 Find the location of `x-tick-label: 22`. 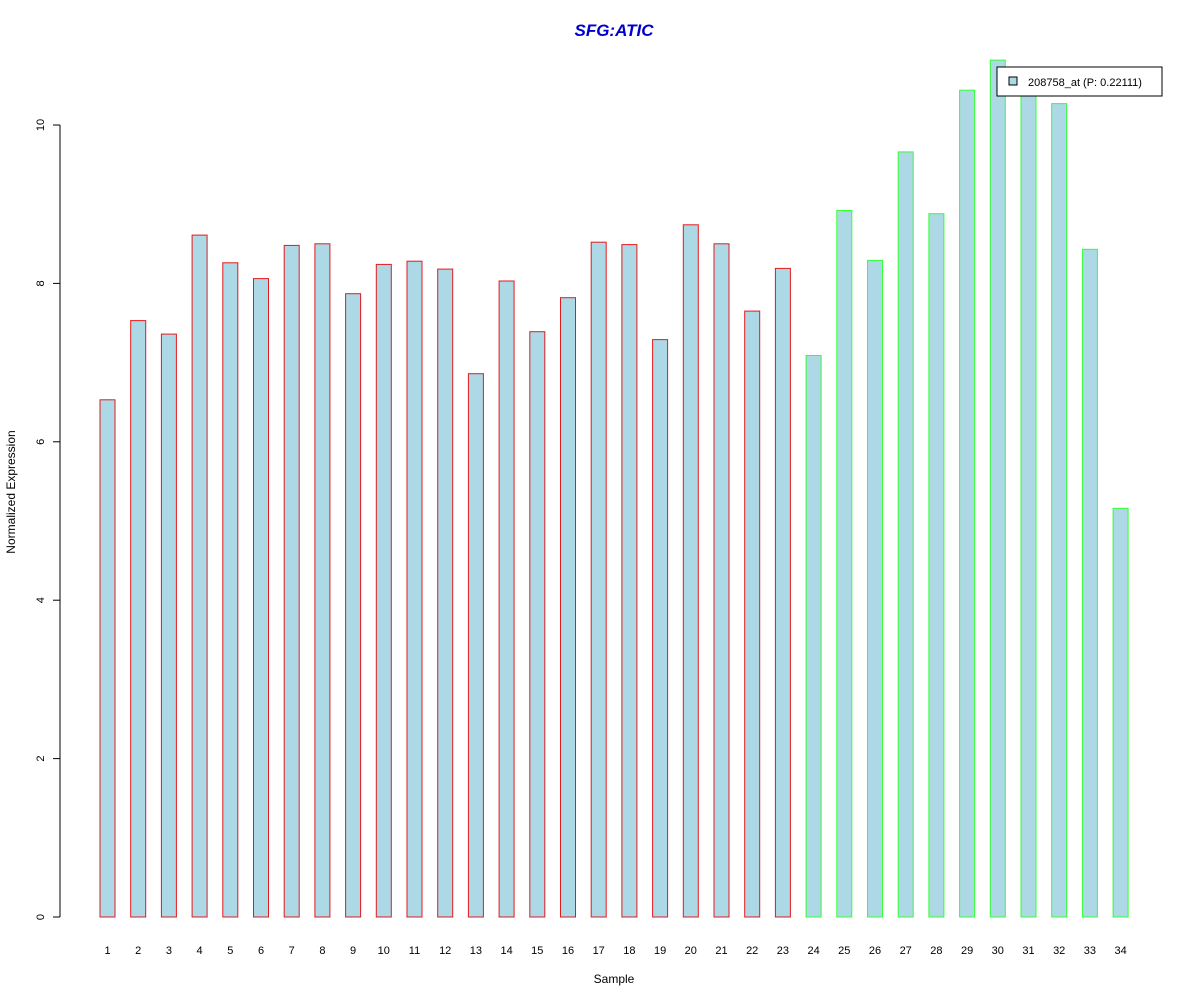

x-tick-label: 22 is located at coordinates (752, 951).